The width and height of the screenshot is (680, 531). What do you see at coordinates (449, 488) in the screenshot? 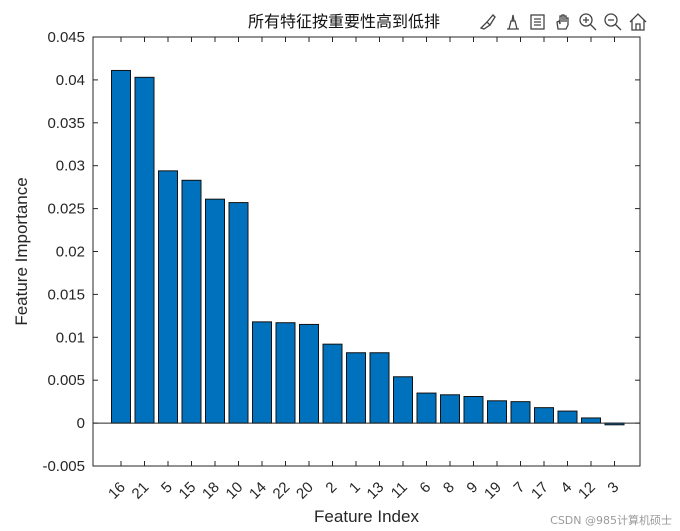
I see `x-tick-label: 8` at bounding box center [449, 488].